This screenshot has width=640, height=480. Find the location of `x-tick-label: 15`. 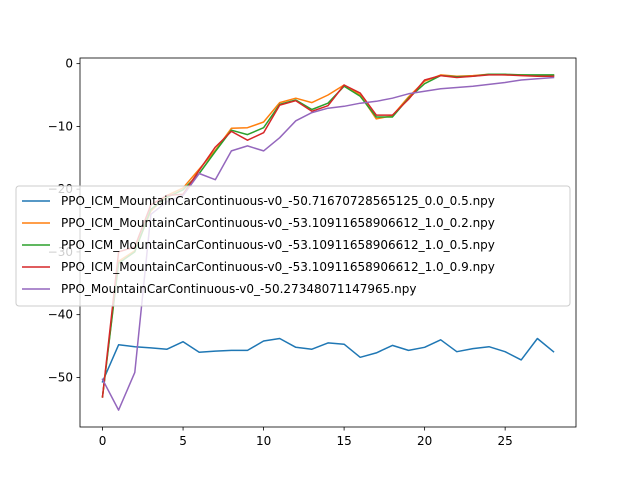

x-tick-label: 15 is located at coordinates (343, 441).